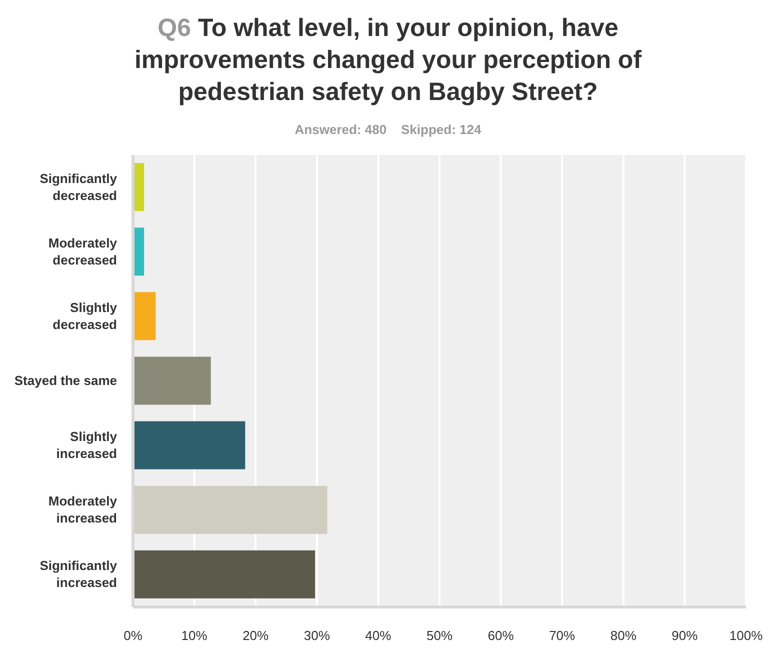  I want to click on y-tick-label: Slightly decreased, so click(85, 316).